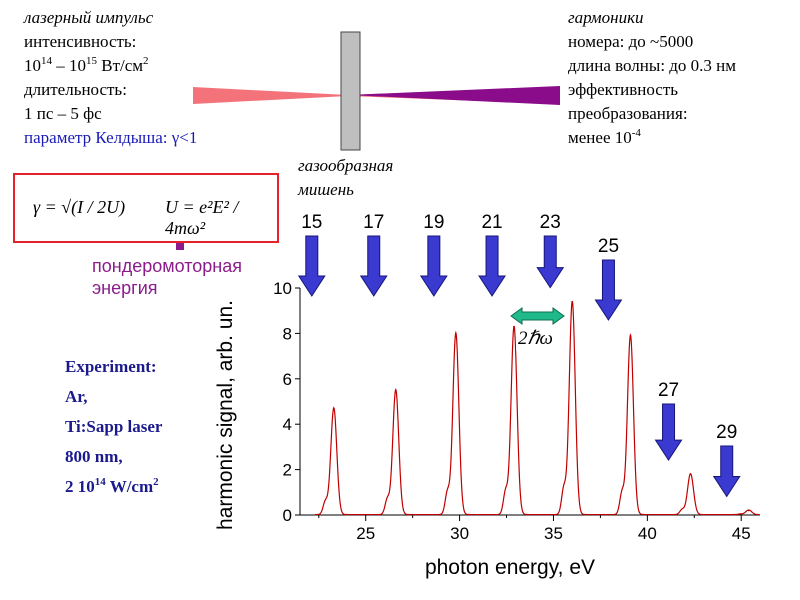  What do you see at coordinates (111, 137) in the screenshot?
I see `keldysh-parameter: параметр Келдыша: γ<1` at bounding box center [111, 137].